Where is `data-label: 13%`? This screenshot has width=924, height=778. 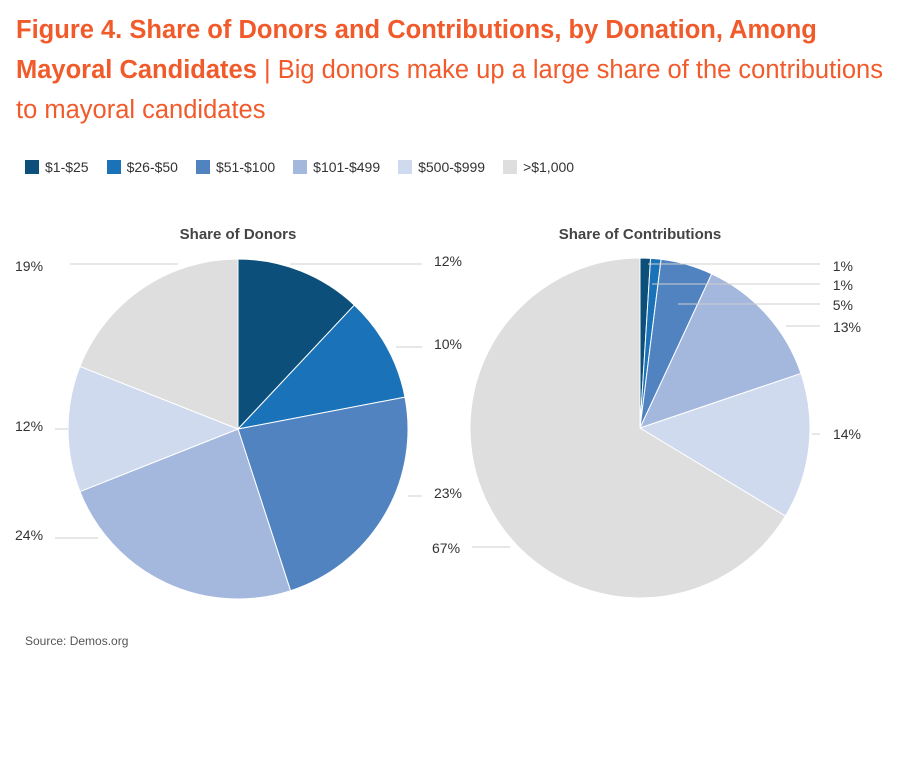 data-label: 13% is located at coordinates (847, 327).